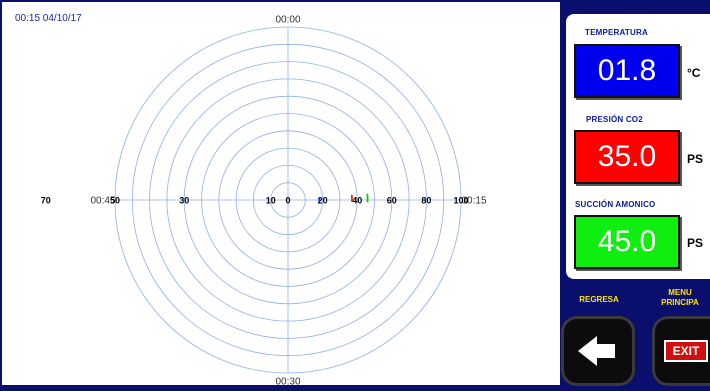  I want to click on succion-value-box: 45.0, so click(627, 242).